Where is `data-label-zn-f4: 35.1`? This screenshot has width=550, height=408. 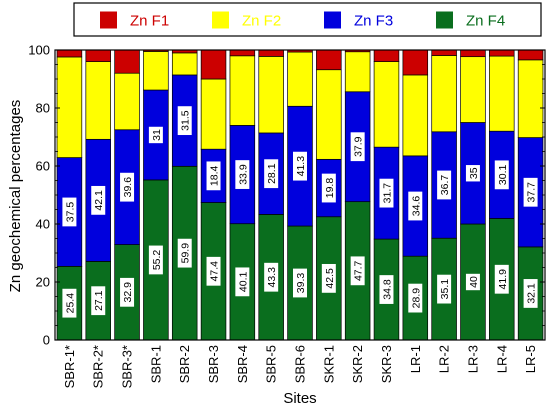 data-label-zn-f4: 35.1 is located at coordinates (444, 289).